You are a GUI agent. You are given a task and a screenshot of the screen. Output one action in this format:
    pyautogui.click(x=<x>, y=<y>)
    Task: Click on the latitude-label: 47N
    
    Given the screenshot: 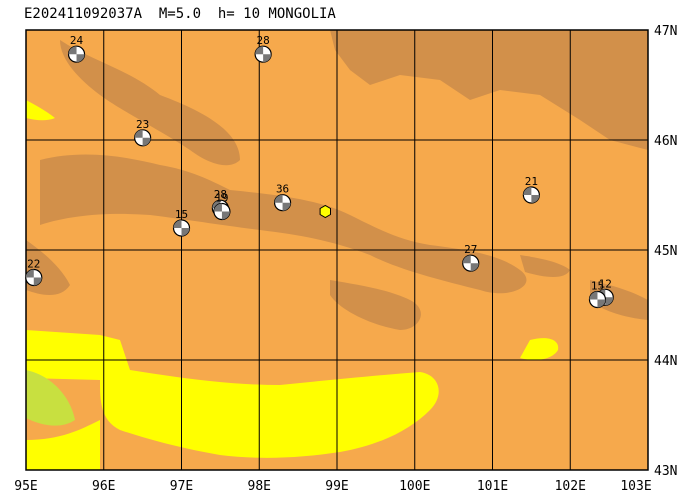 What is the action you would take?
    pyautogui.click(x=665, y=31)
    